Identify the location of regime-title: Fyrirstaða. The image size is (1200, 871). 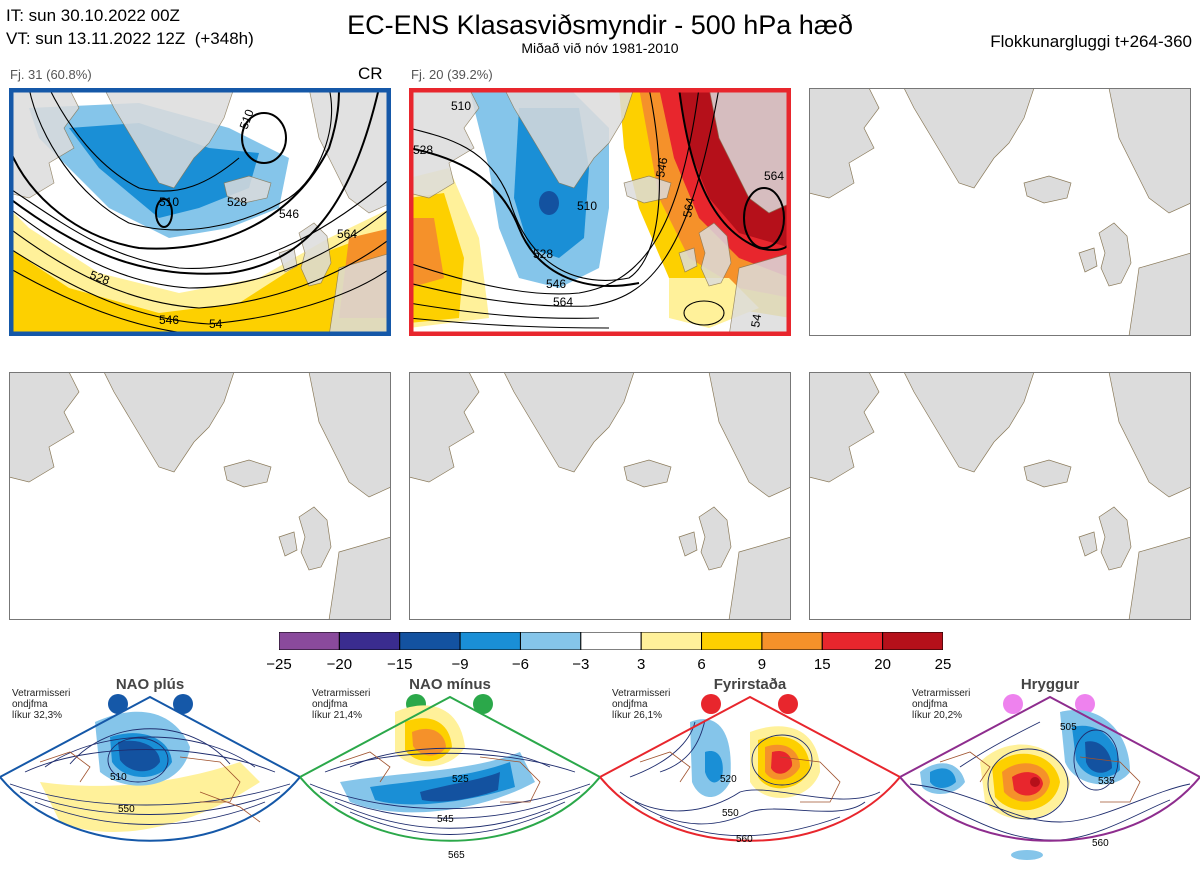
(750, 684).